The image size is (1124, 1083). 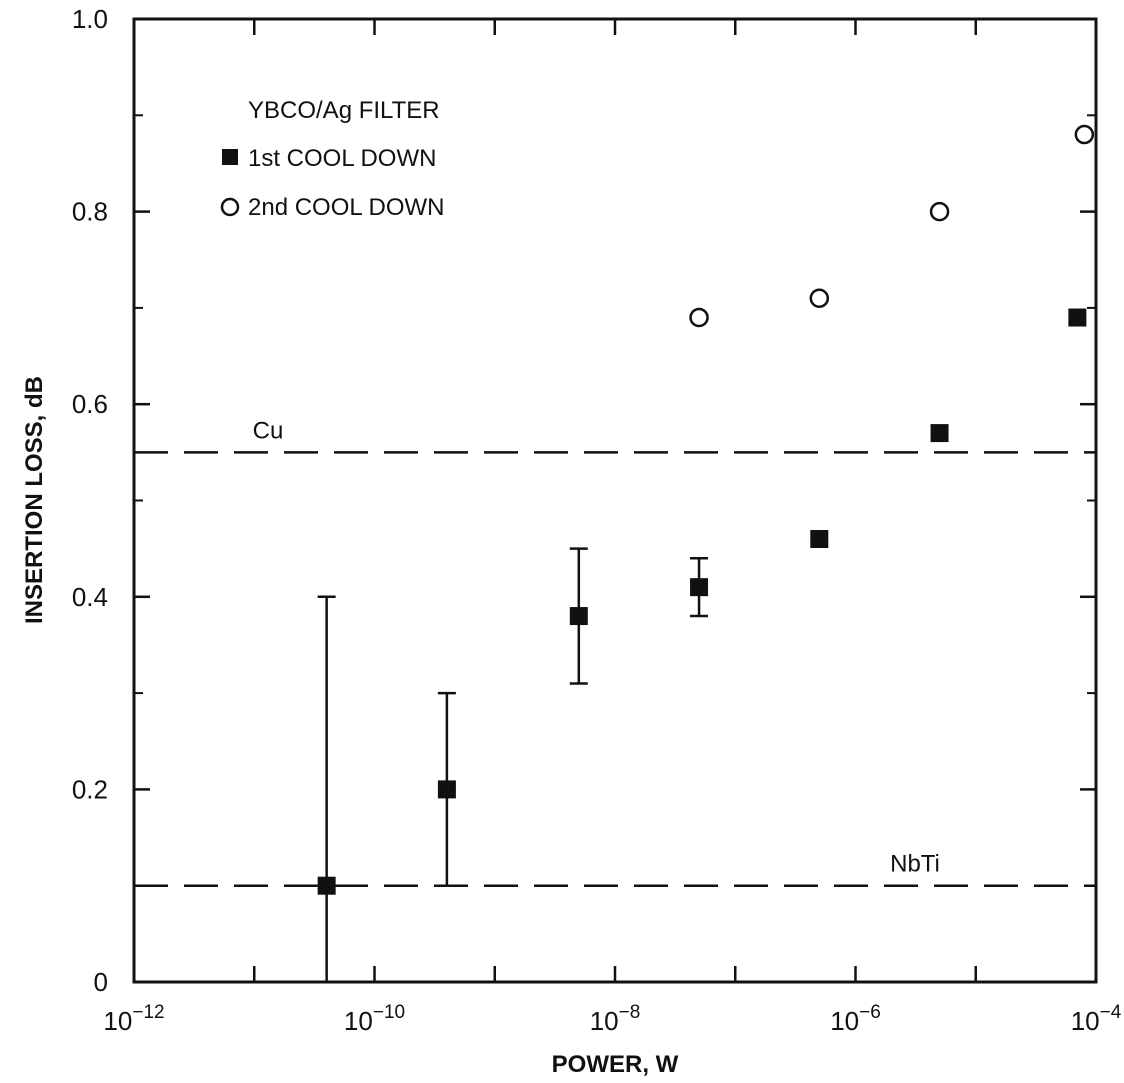 What do you see at coordinates (230, 157) in the screenshot?
I see `legend-marker-1st-cool-down` at bounding box center [230, 157].